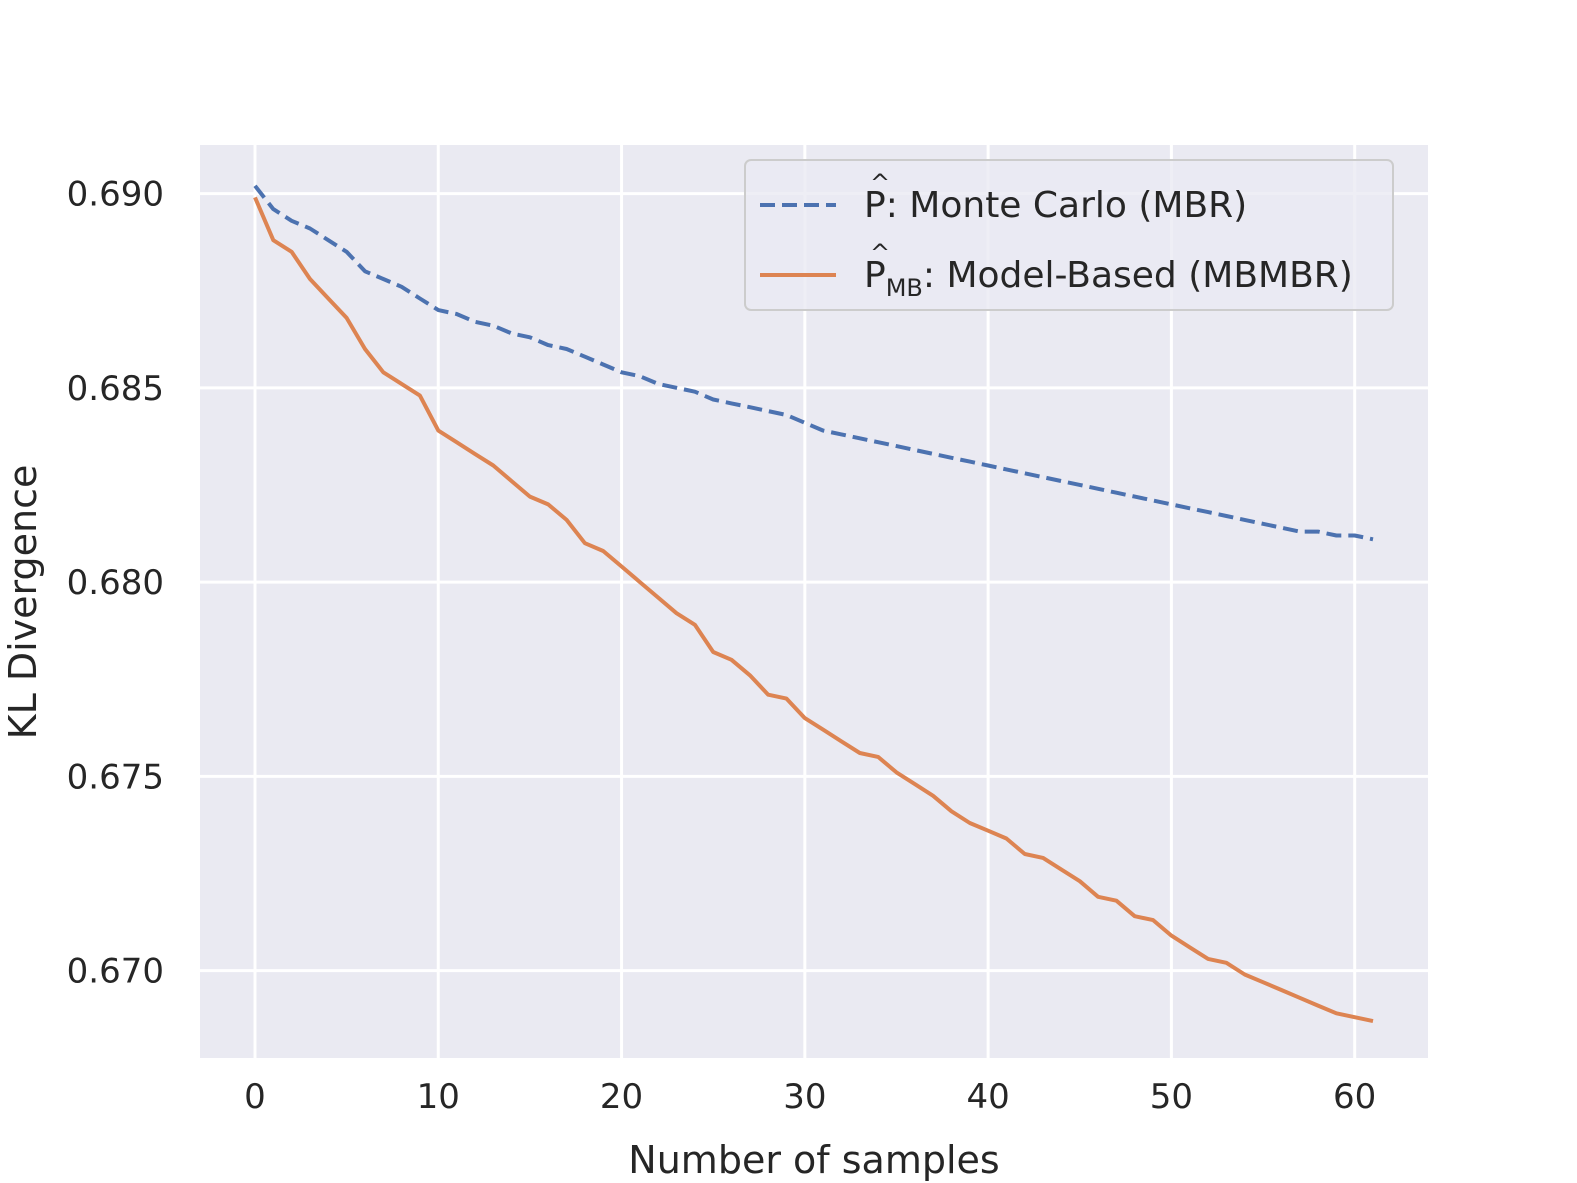  What do you see at coordinates (255, 1097) in the screenshot?
I see `x-tick-label: 0` at bounding box center [255, 1097].